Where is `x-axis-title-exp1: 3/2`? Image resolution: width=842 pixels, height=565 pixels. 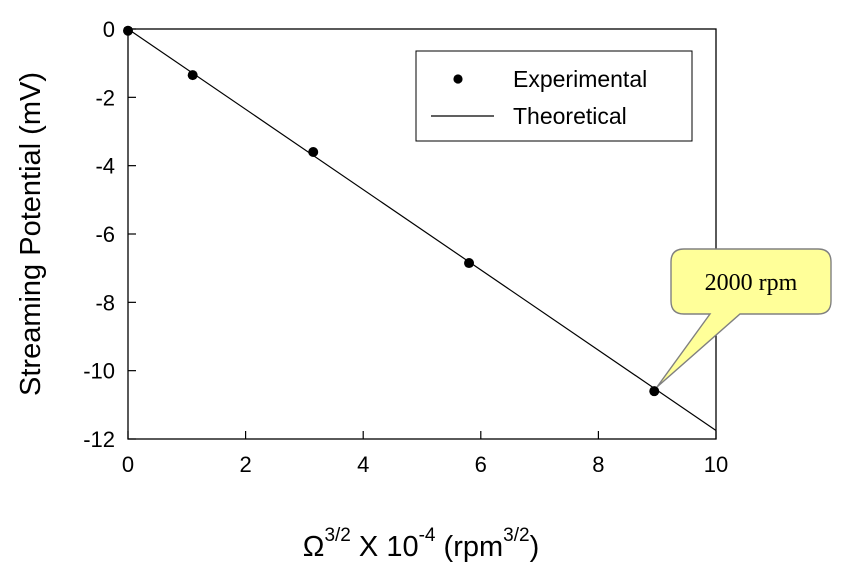 x-axis-title-exp1: 3/2 is located at coordinates (337, 535).